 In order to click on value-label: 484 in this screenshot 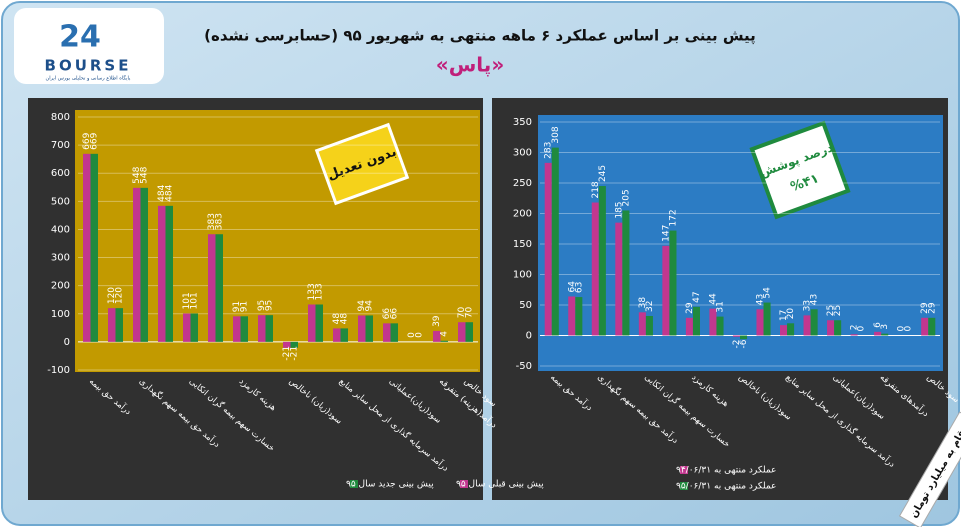, I will do `click(170, 192)`.